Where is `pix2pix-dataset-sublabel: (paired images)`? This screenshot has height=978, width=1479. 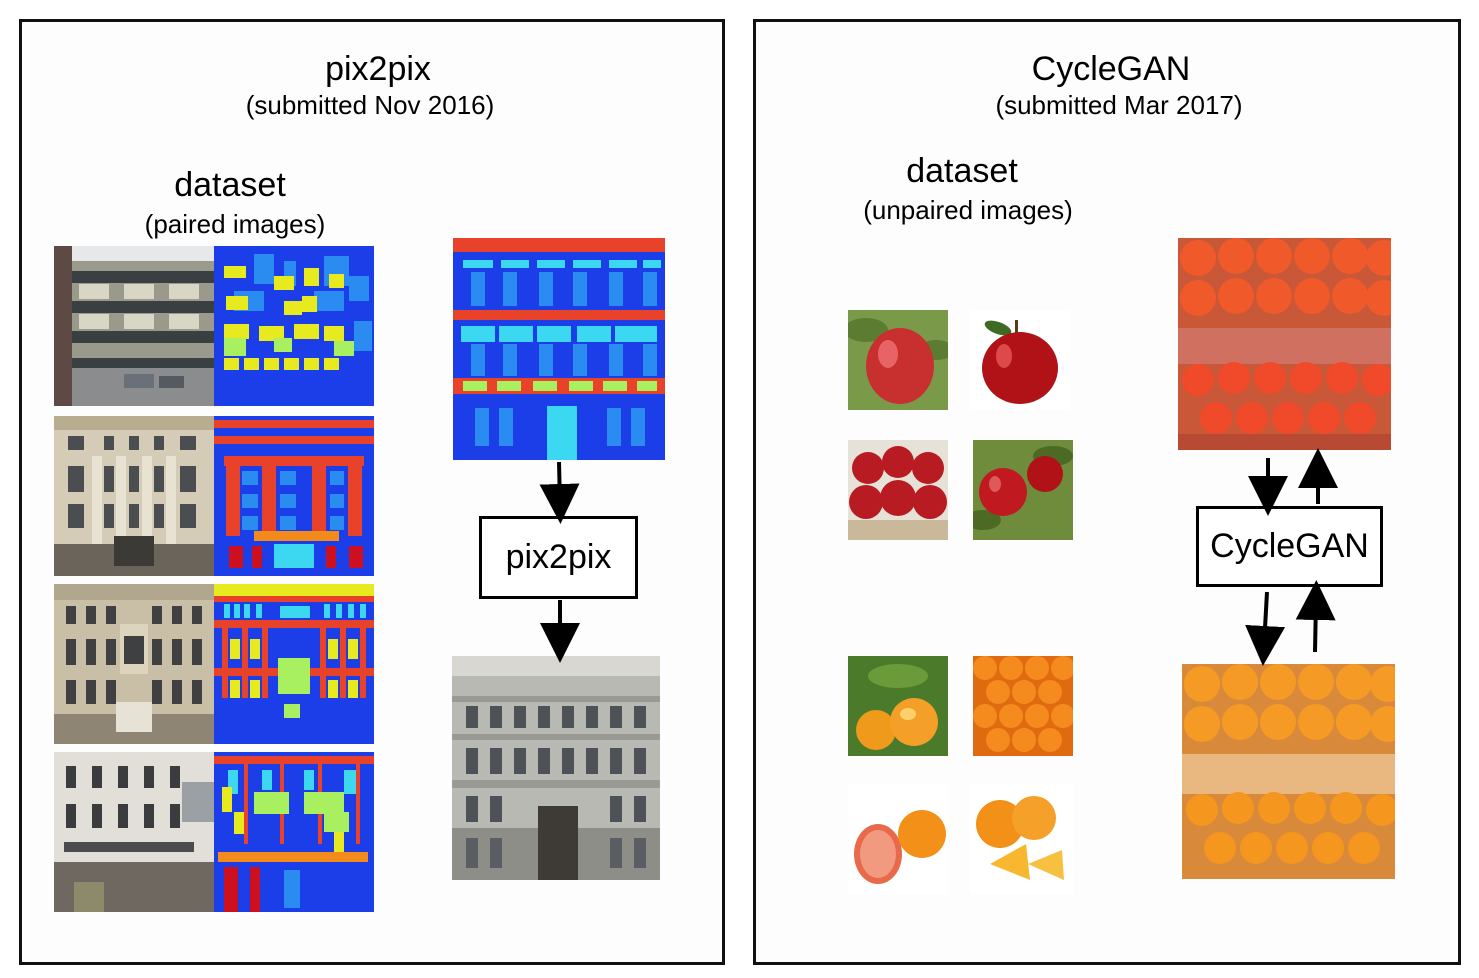 pix2pix-dataset-sublabel: (paired images) is located at coordinates (235, 224).